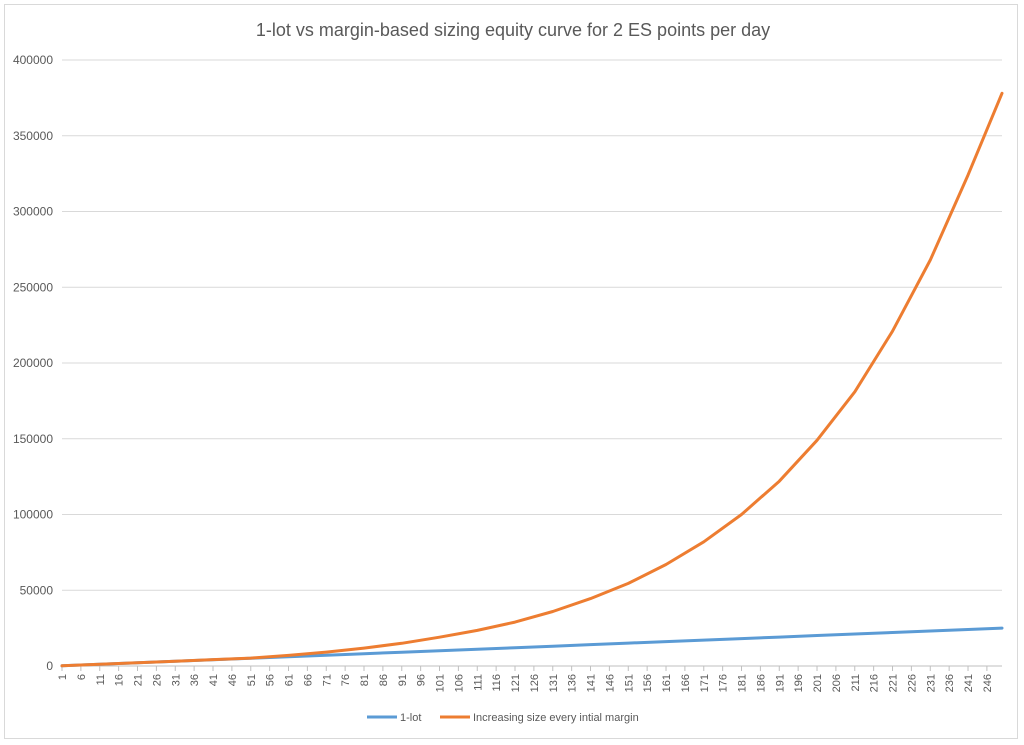 The width and height of the screenshot is (1024, 745). Describe the element at coordinates (516, 683) in the screenshot. I see `x-tick-label: 121` at that location.